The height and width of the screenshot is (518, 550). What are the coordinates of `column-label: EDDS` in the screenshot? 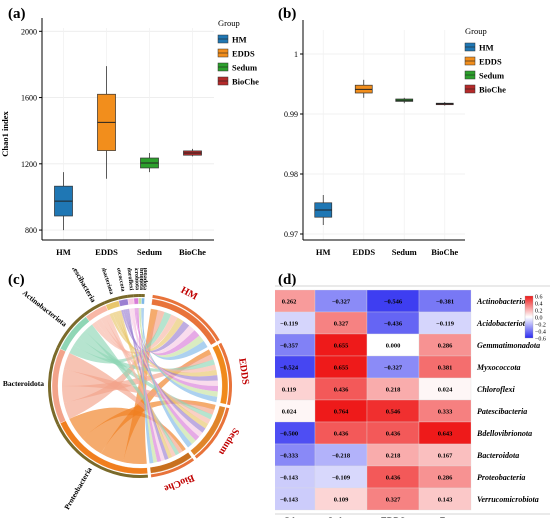 It's located at (393, 517).